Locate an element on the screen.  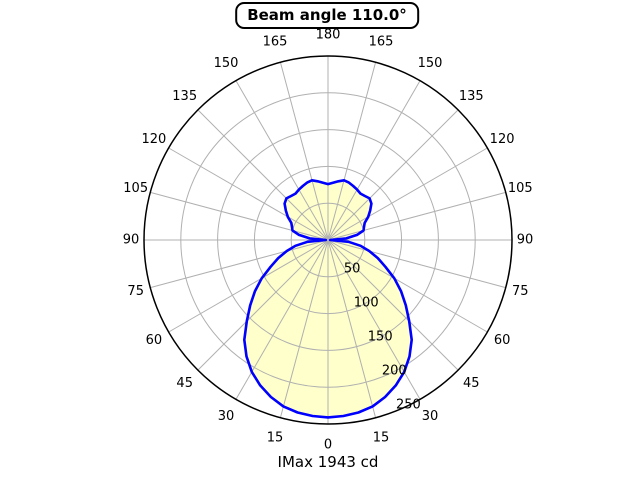
chart-title: Beam angle 110.0° is located at coordinates (327, 15).